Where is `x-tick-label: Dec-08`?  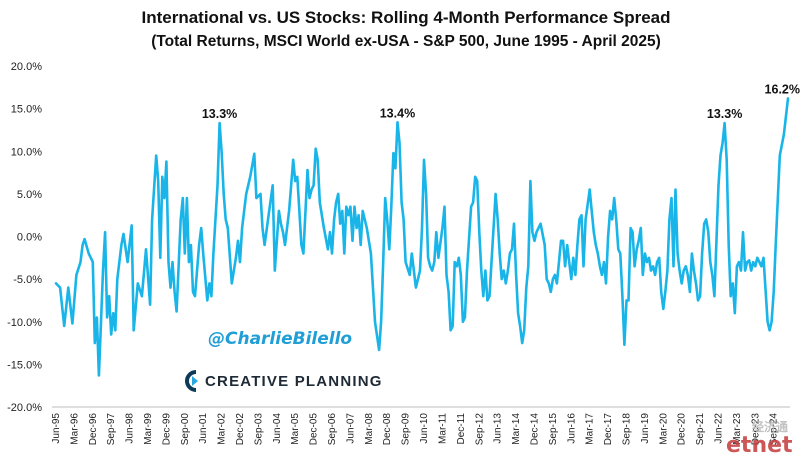
x-tick-label: Dec-08 is located at coordinates (387, 429).